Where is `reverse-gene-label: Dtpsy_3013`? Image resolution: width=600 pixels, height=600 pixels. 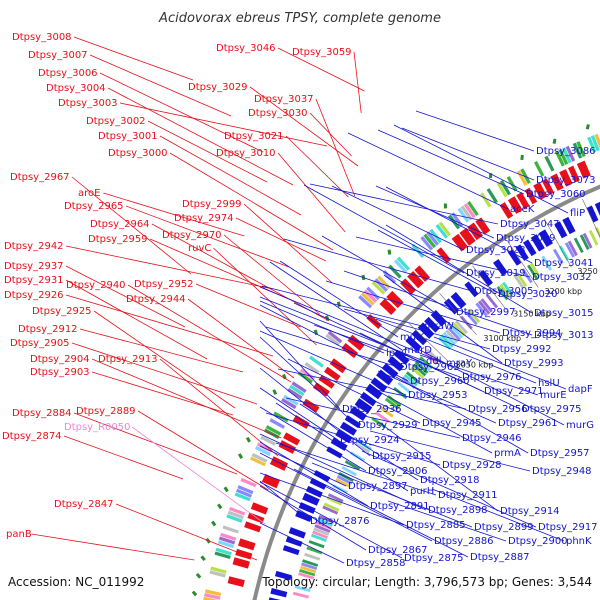
reverse-gene-label: Dtpsy_3013 is located at coordinates (564, 335).